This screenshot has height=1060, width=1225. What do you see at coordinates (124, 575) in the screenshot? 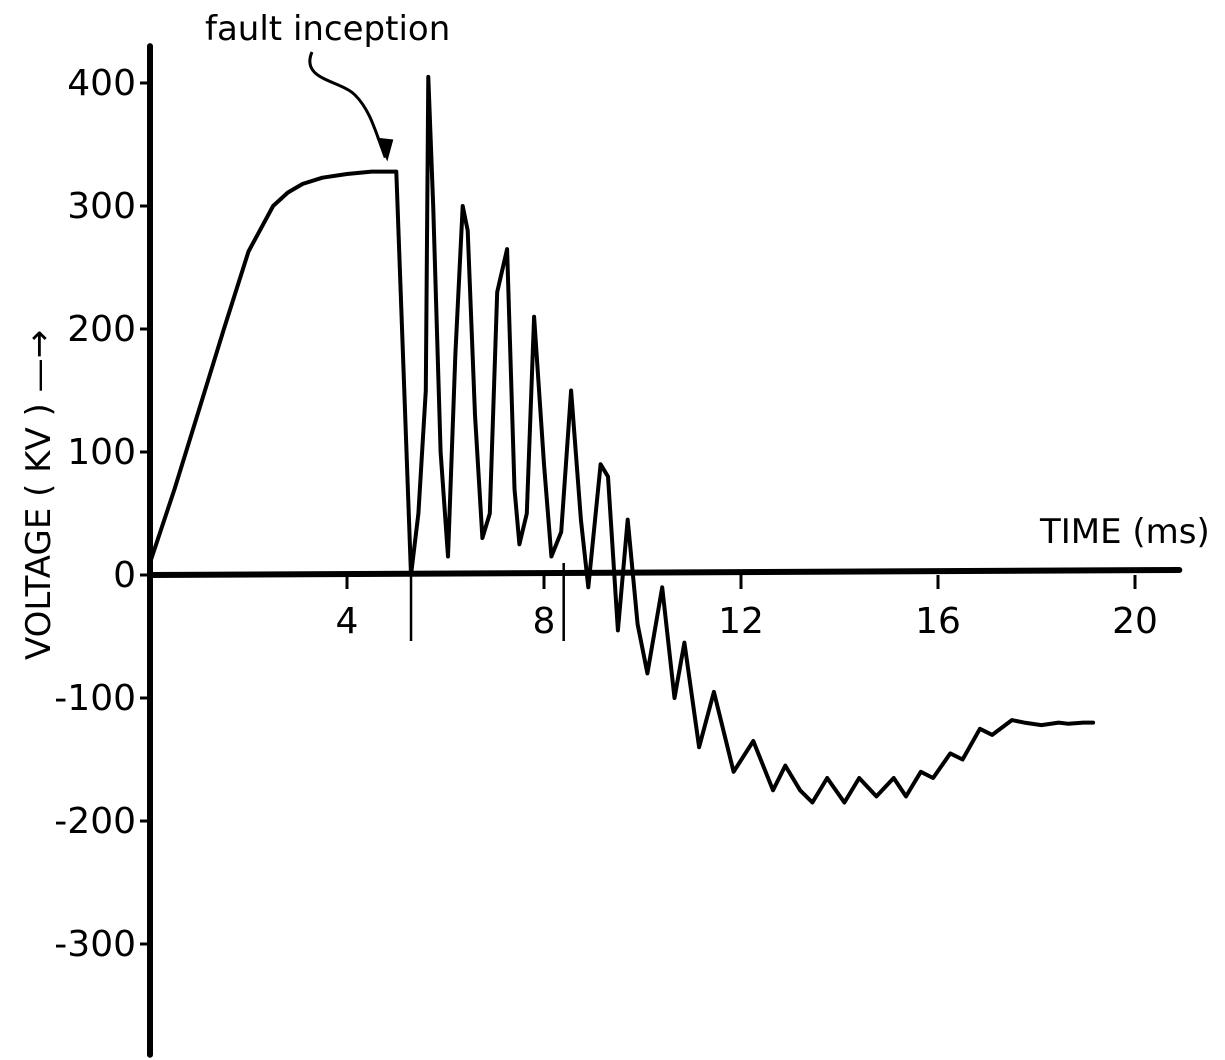
I see `y-tick-label: 0` at bounding box center [124, 575].